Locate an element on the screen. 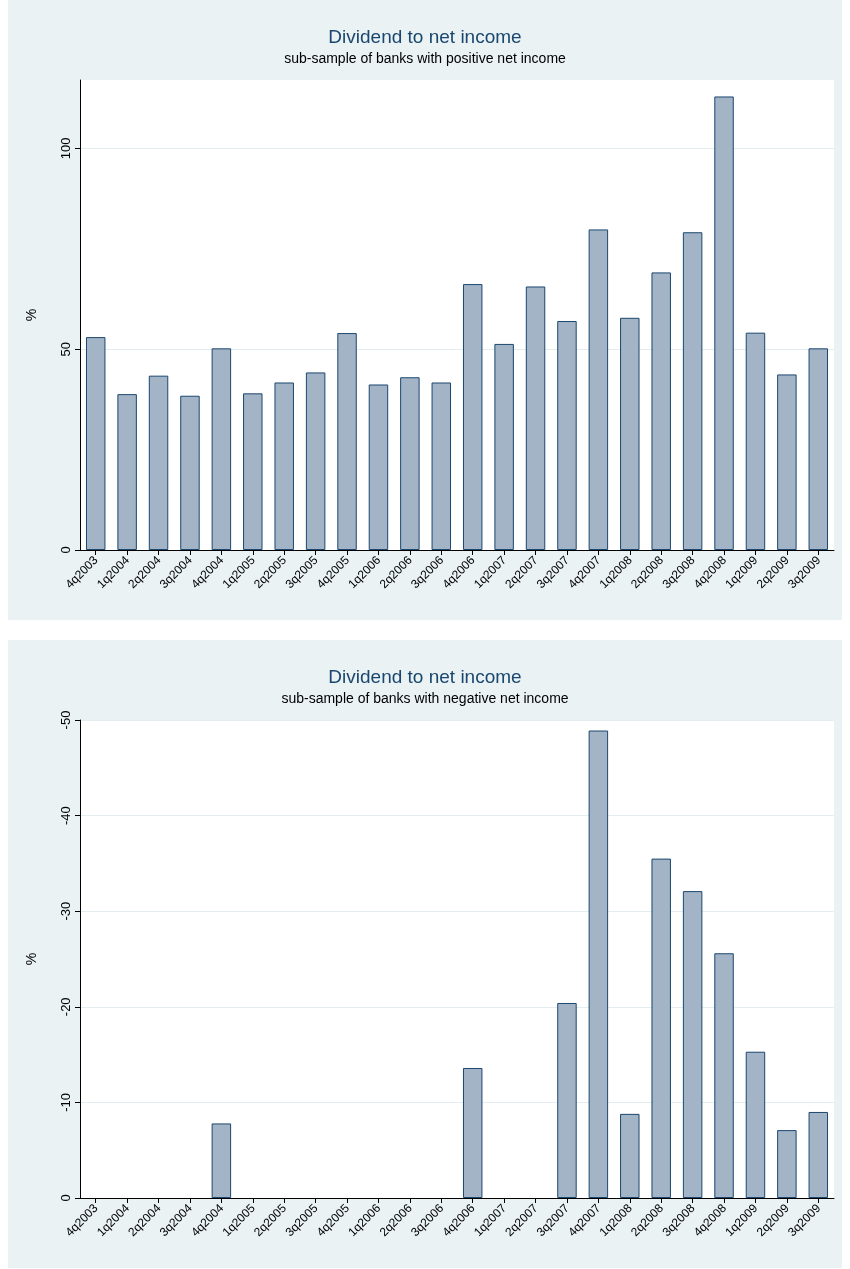 This screenshot has height=1269, width=850. y-tick-label: -30 is located at coordinates (65, 911).